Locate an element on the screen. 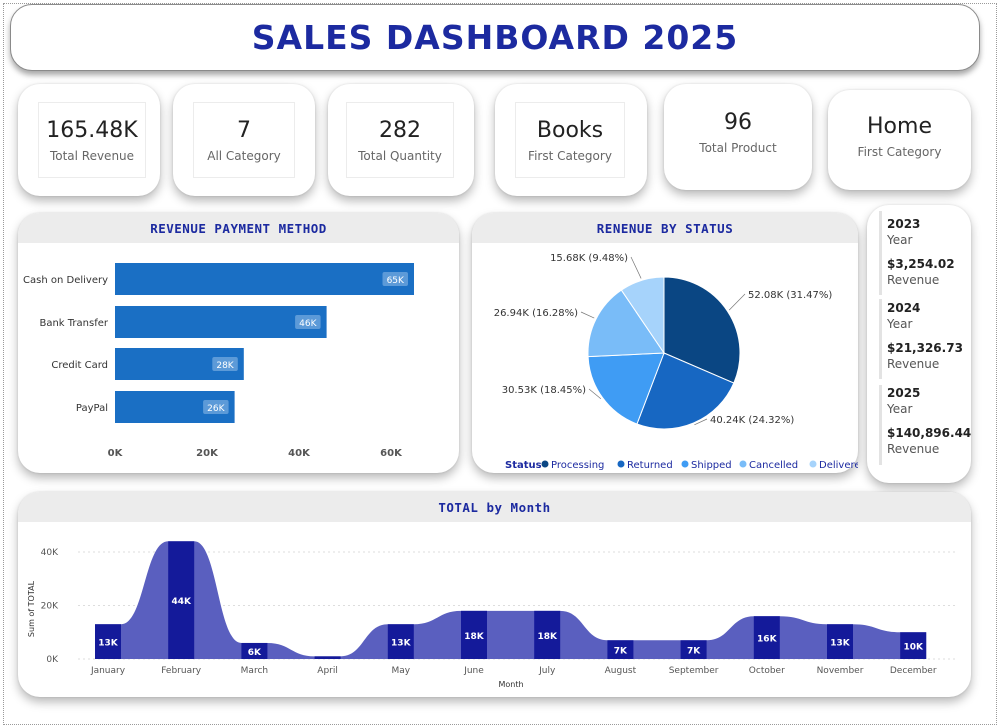  page-title: SALES DASHBOARD 2025 is located at coordinates (495, 37).